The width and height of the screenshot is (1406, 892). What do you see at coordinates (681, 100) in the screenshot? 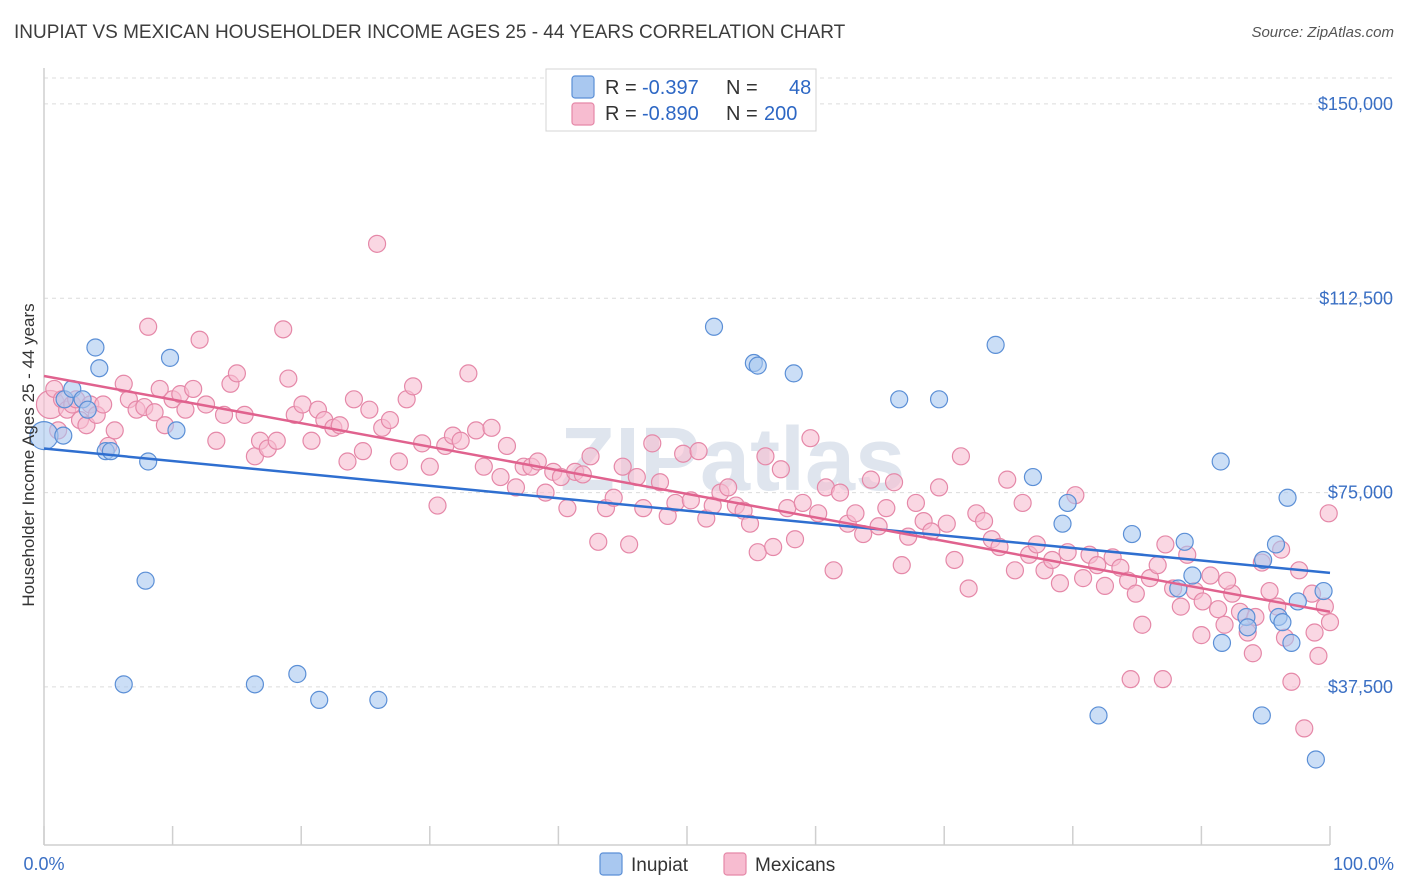
I see `top-legend: R = -0.397 N = 48 R = -0.890 N = 200` at bounding box center [681, 100].